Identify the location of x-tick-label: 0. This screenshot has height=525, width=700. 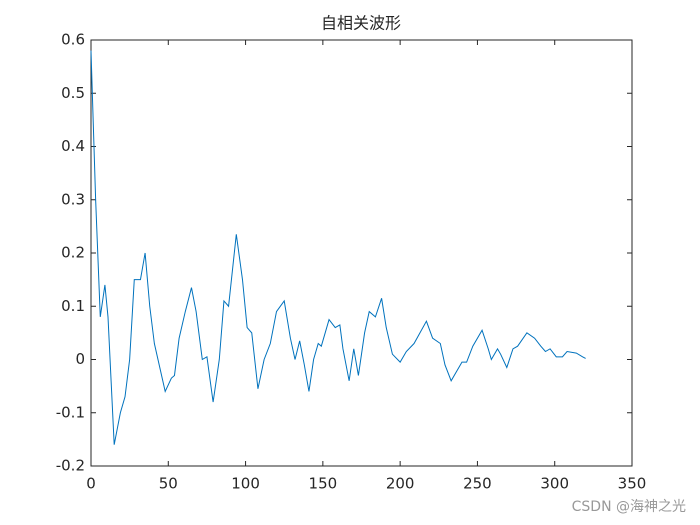
(91, 484).